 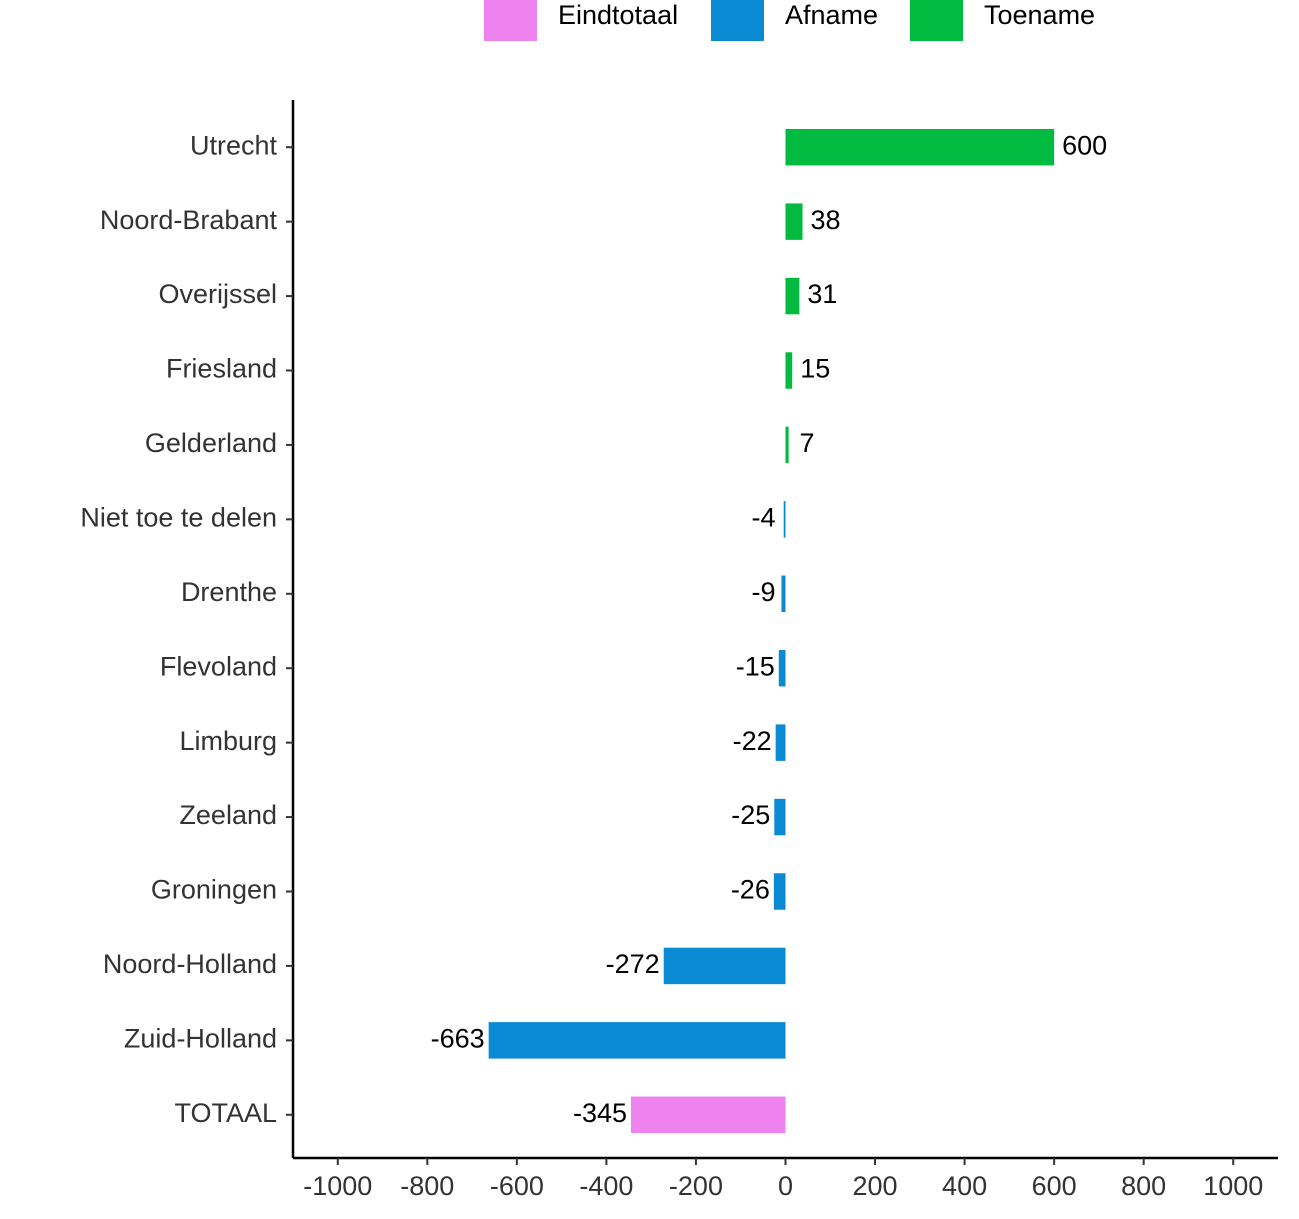 I want to click on value-label: -15, so click(x=755, y=666).